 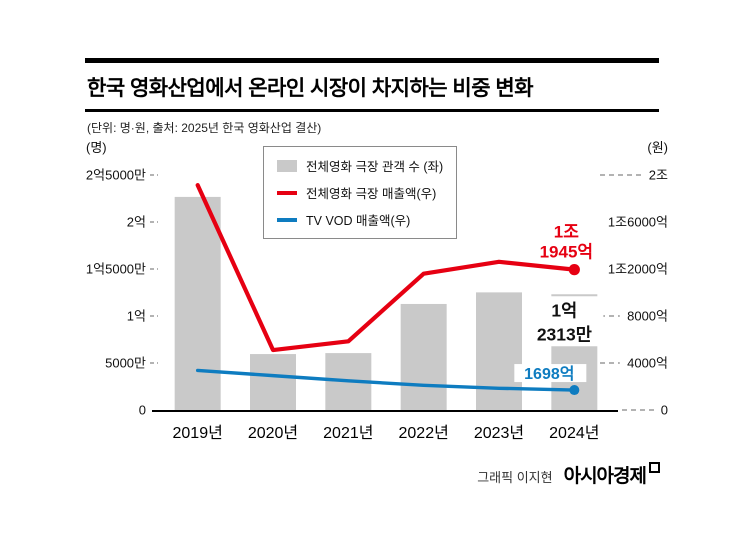 I want to click on annotation-theater-revenue: 1조, so click(x=566, y=232).